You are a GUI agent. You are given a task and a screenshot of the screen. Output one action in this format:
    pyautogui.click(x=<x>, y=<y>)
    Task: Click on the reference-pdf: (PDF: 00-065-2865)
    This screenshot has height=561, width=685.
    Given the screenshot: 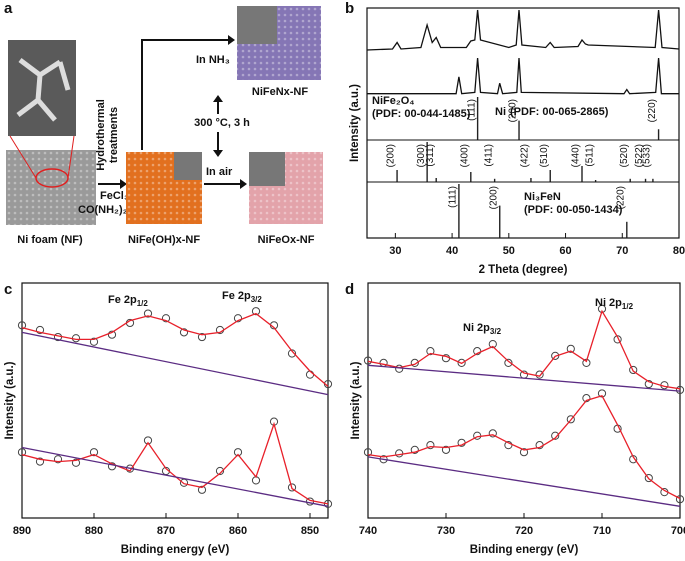 What is the action you would take?
    pyautogui.click(x=559, y=112)
    